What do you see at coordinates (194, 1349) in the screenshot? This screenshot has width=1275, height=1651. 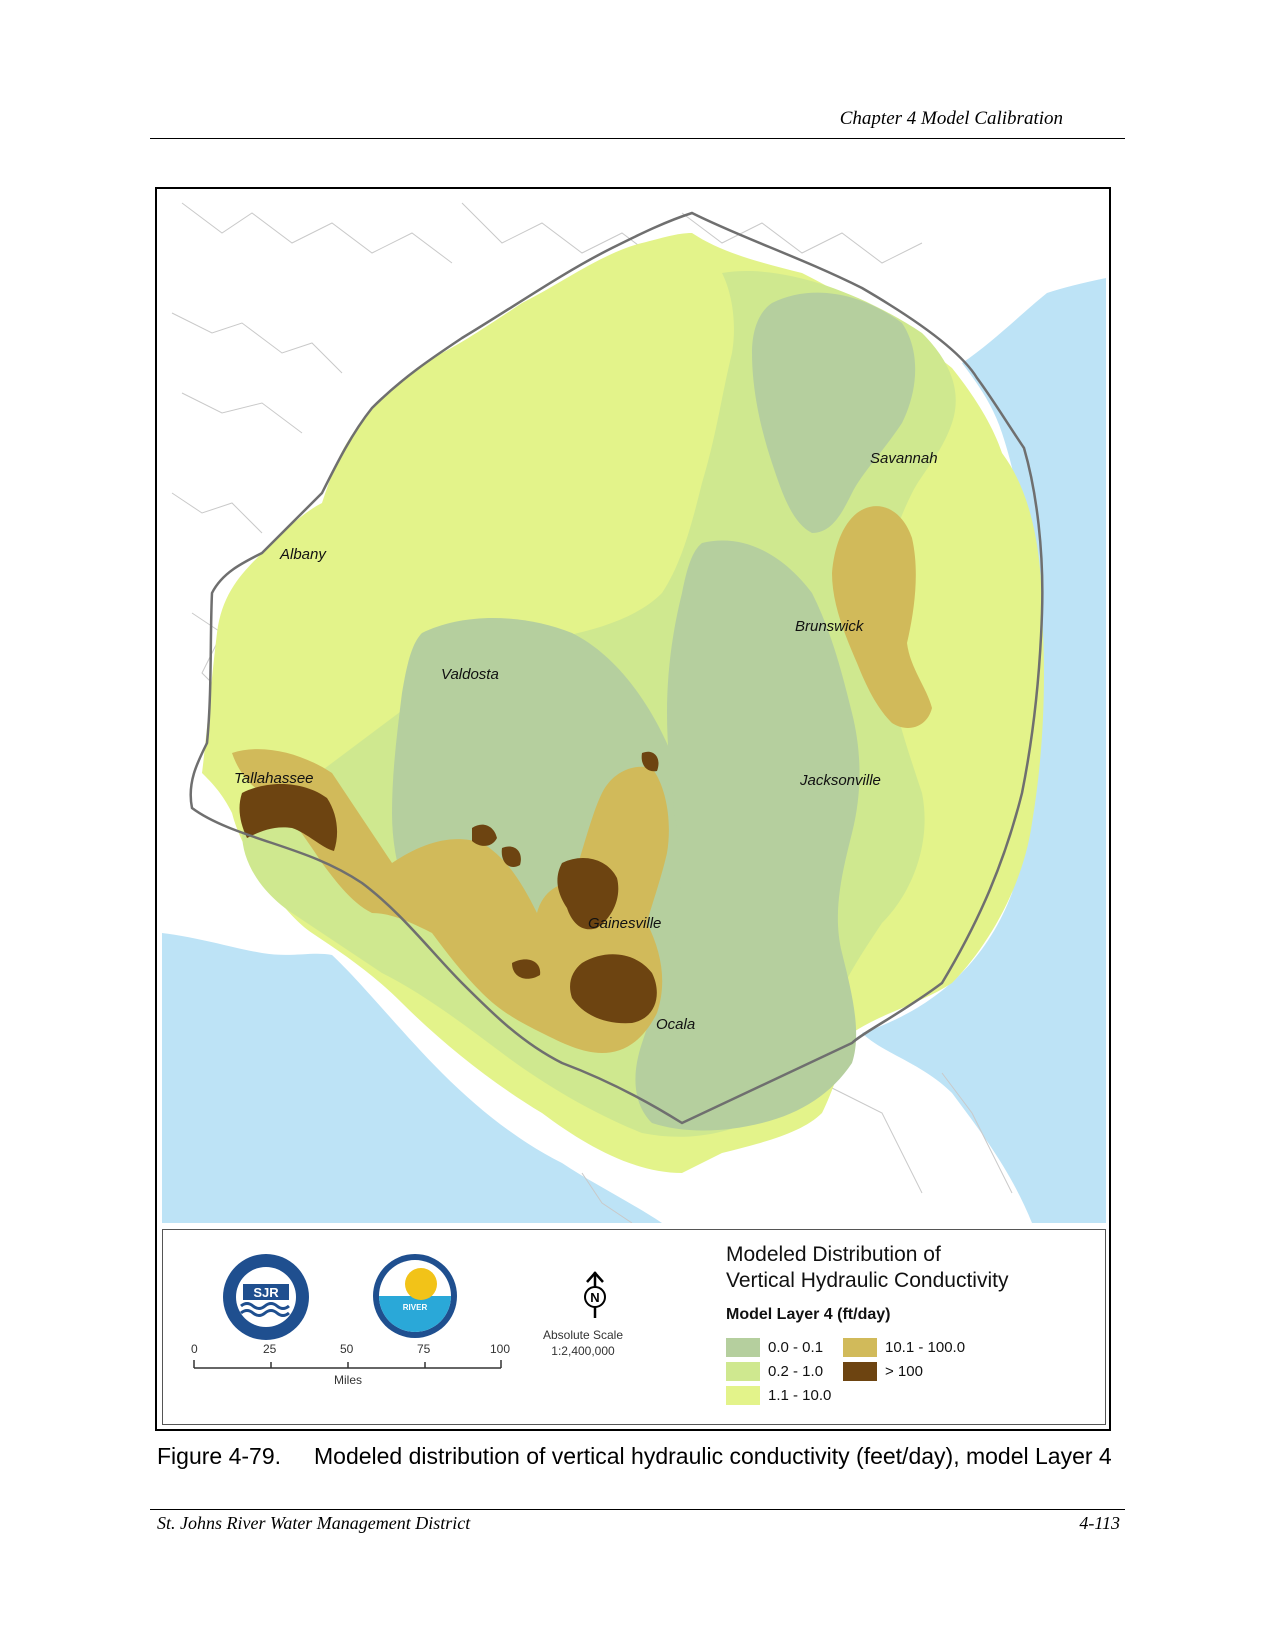 I see `scale-tick-0: 0` at bounding box center [194, 1349].